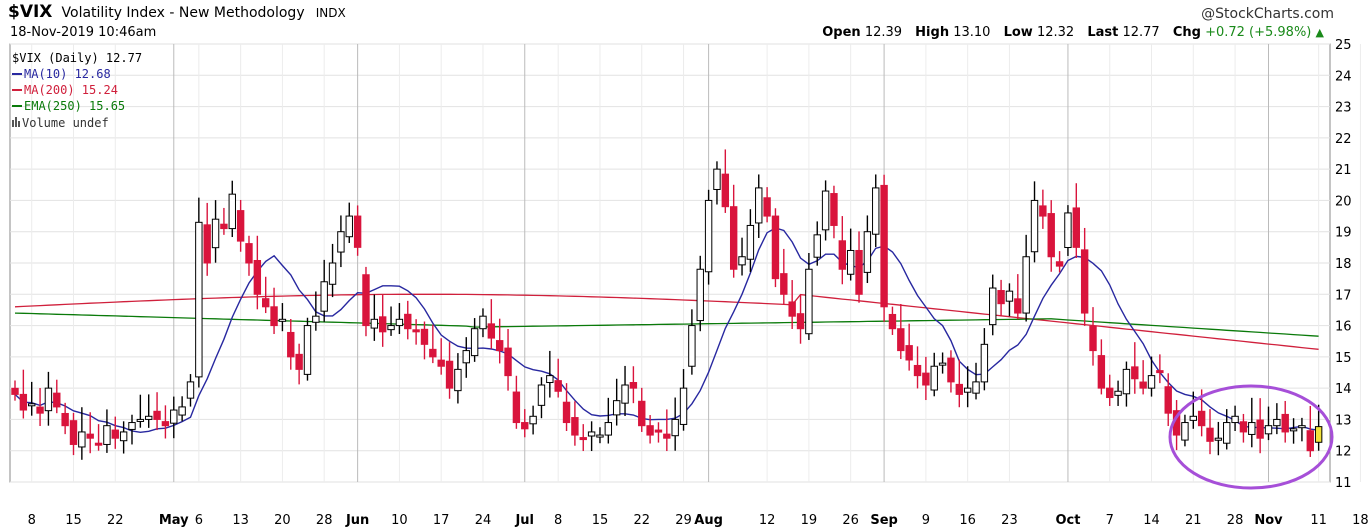  What do you see at coordinates (483, 520) in the screenshot?
I see `x-tick-label: 24` at bounding box center [483, 520].